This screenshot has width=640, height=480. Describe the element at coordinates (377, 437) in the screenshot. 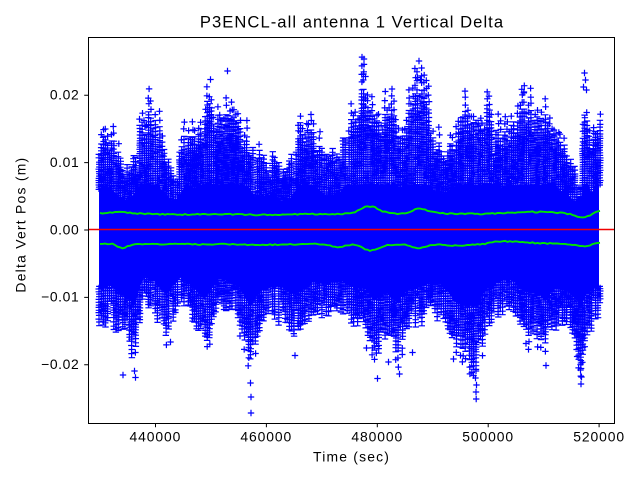

I see `svg-text: 480000` at that location.